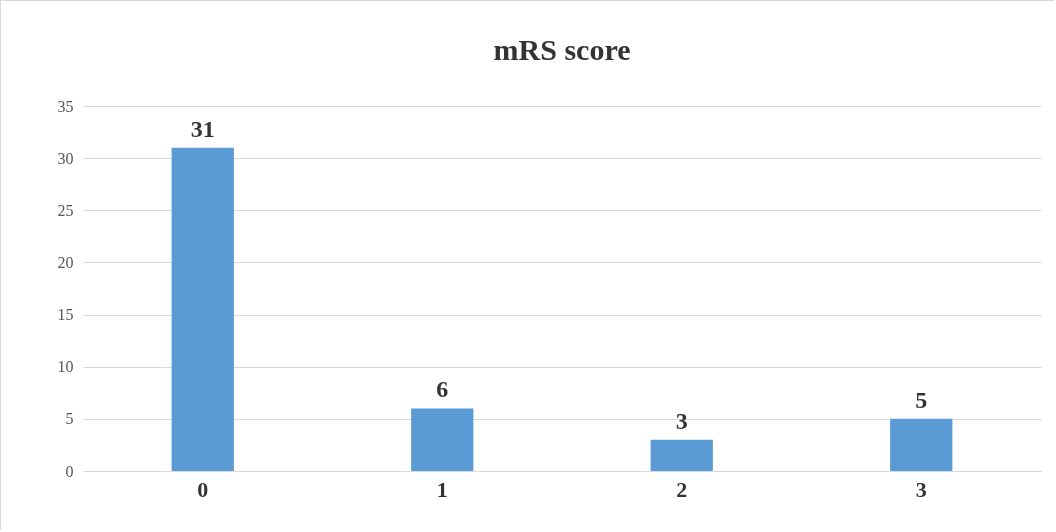  Describe the element at coordinates (65, 106) in the screenshot. I see `y-tick-label: 35` at that location.